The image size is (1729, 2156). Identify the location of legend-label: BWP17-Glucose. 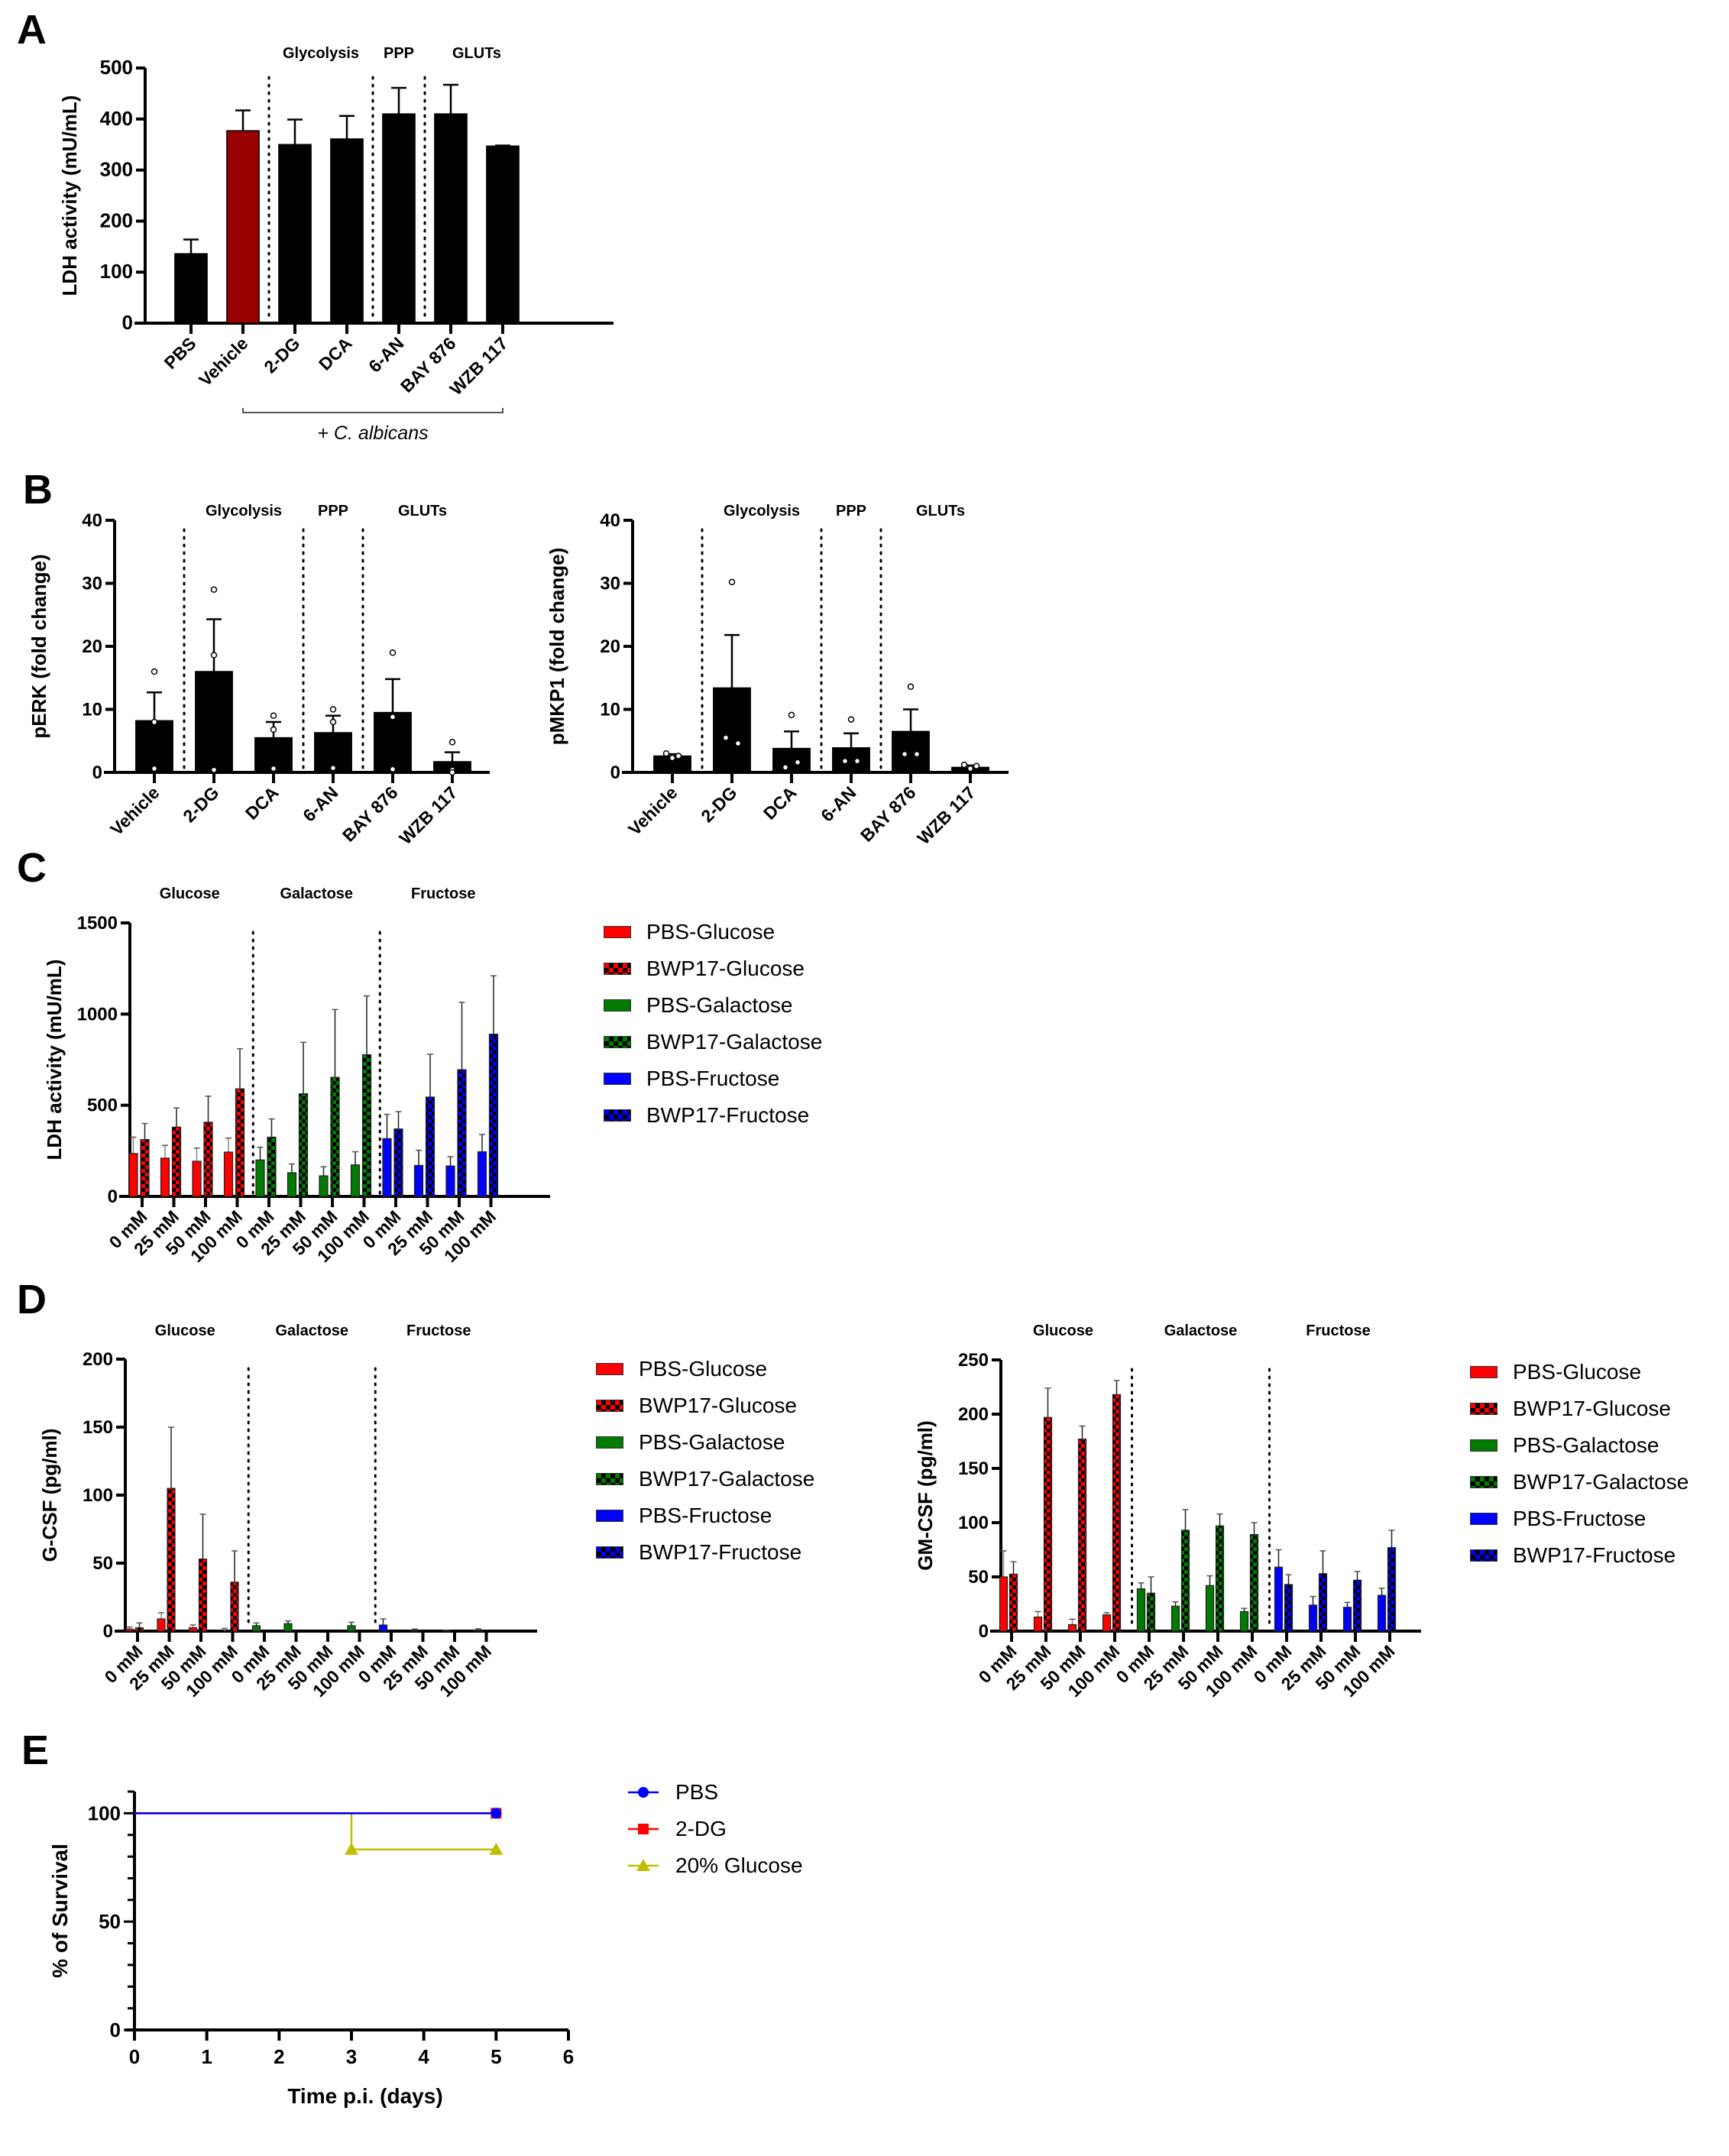
(718, 1406).